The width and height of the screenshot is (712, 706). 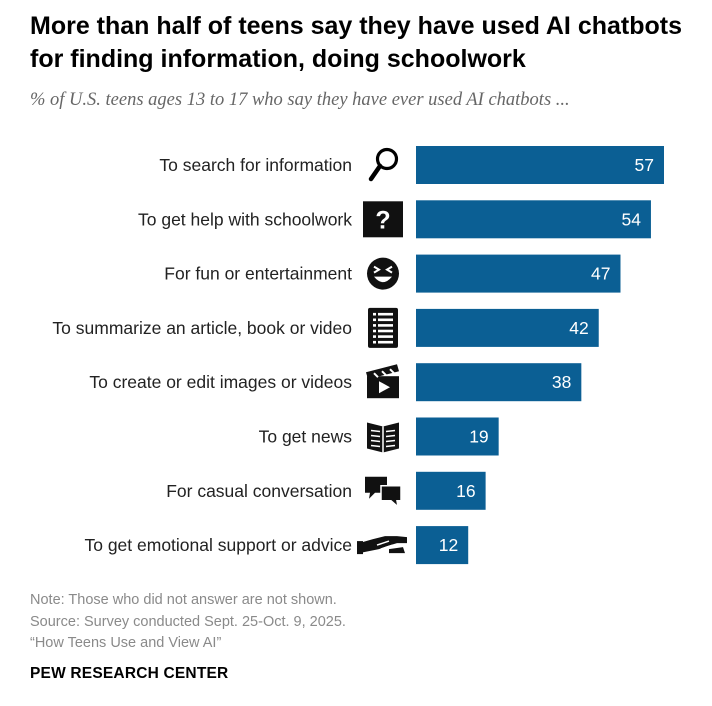 What do you see at coordinates (258, 274) in the screenshot?
I see `category-label: For fun or entertainment` at bounding box center [258, 274].